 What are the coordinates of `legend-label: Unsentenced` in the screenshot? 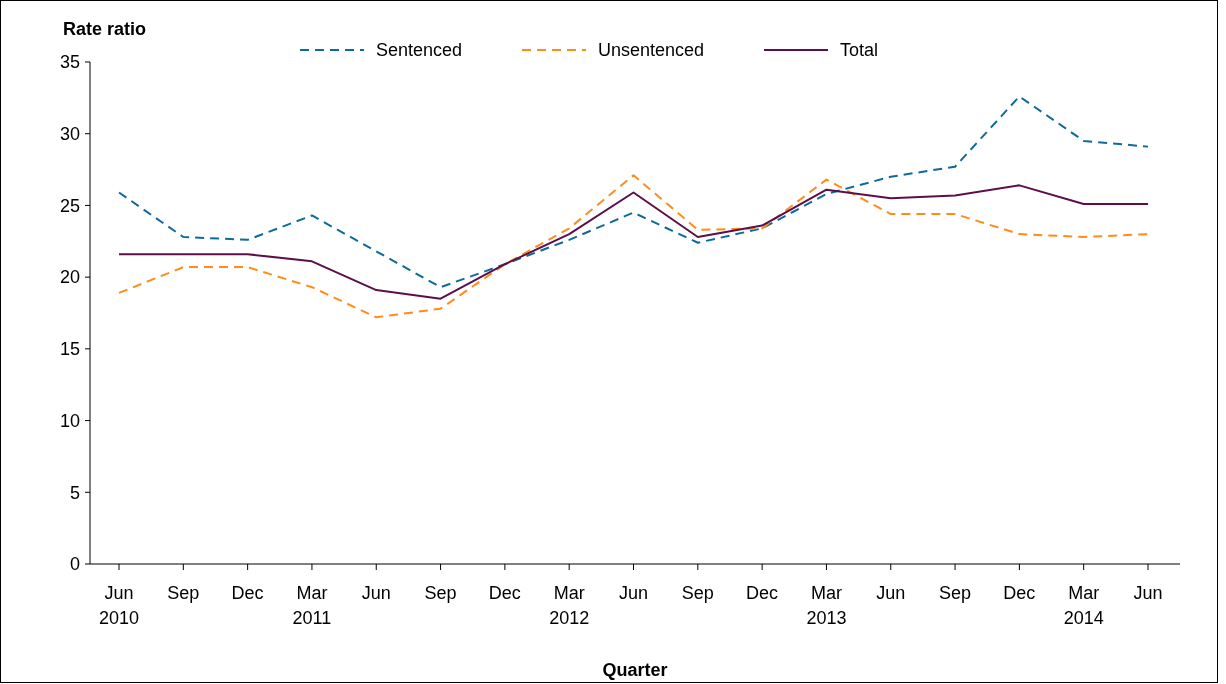 It's located at (651, 50).